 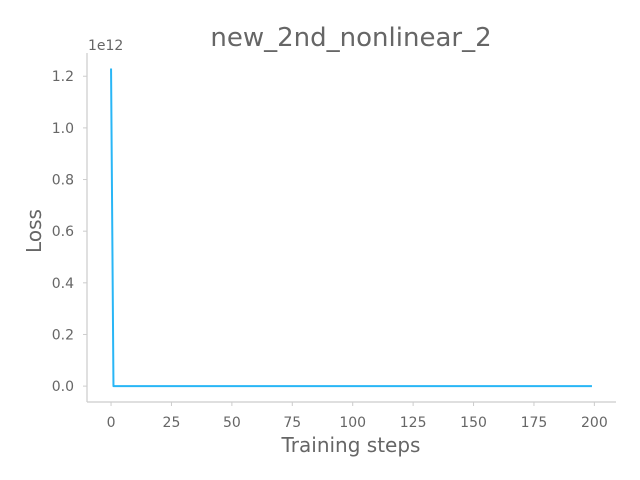 What do you see at coordinates (105, 46) in the screenshot?
I see `y-axis-offset-label: 1e12` at bounding box center [105, 46].